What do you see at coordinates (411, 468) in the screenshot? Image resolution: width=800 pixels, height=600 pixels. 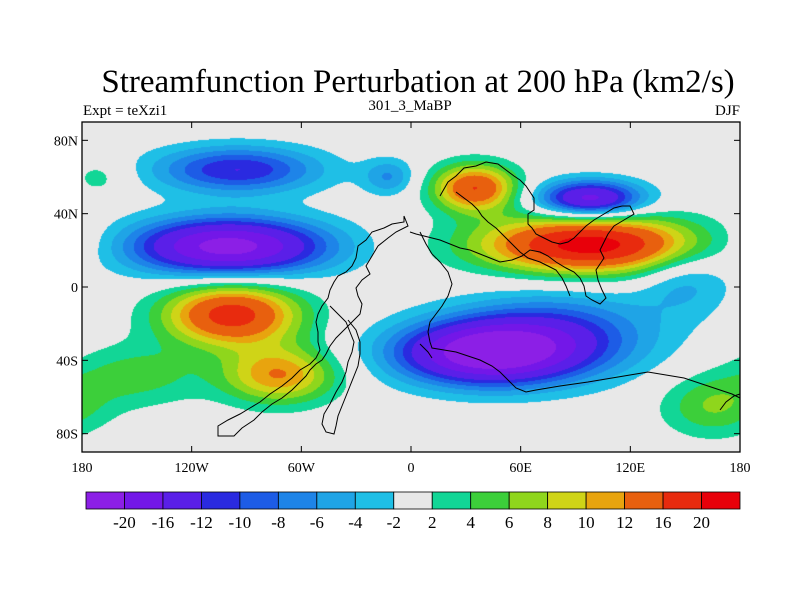 I see `x-tick-label: 0` at bounding box center [411, 468].